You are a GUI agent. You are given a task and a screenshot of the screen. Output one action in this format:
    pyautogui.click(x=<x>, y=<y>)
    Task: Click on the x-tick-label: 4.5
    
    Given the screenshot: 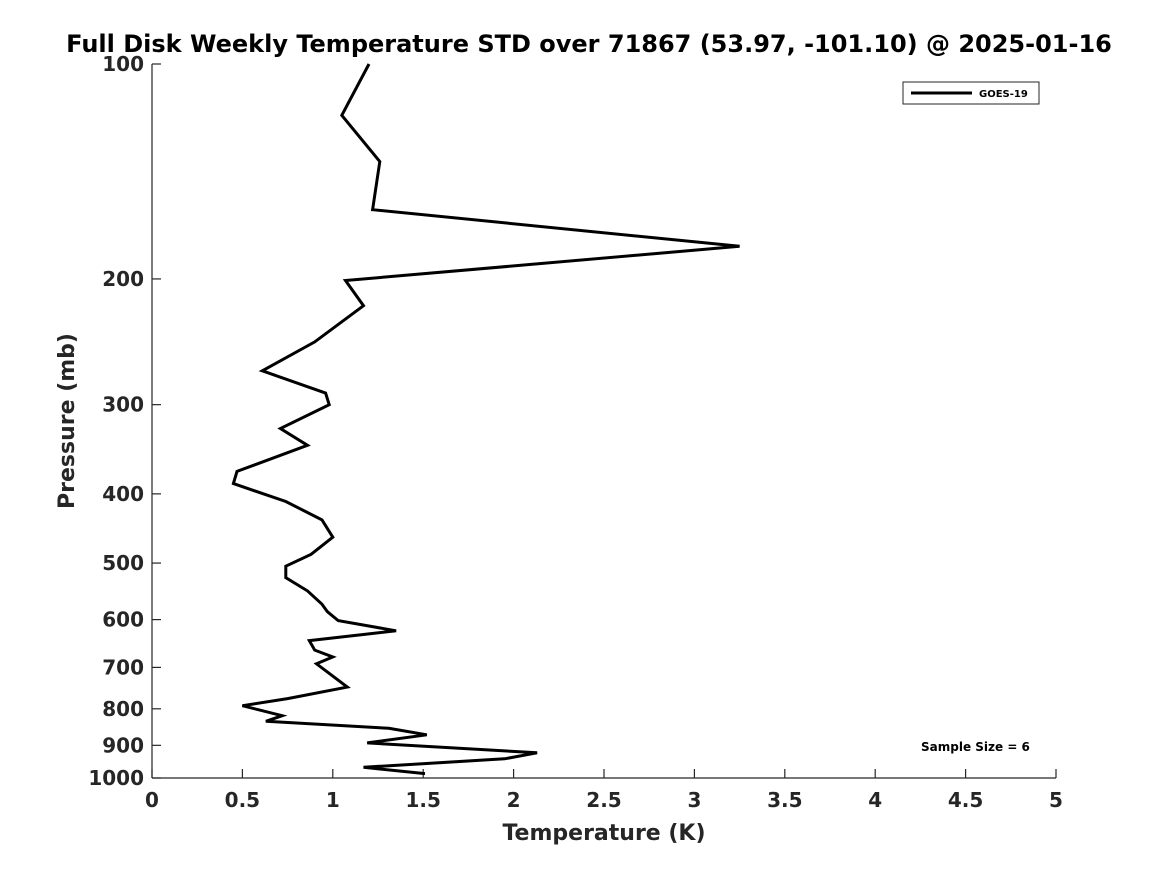 What is the action you would take?
    pyautogui.click(x=965, y=800)
    